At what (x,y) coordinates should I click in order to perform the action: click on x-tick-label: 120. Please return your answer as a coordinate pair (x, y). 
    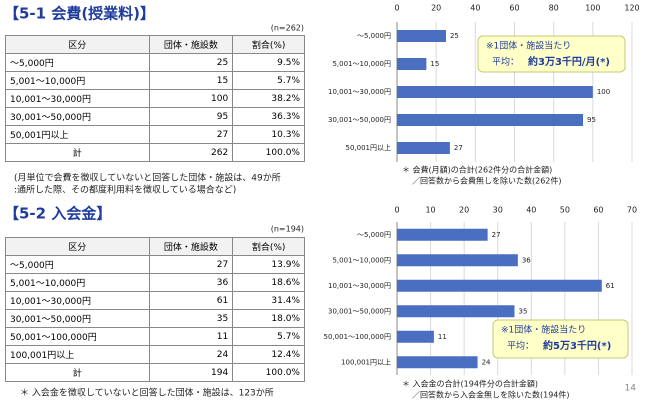
    Looking at the image, I should click on (631, 8).